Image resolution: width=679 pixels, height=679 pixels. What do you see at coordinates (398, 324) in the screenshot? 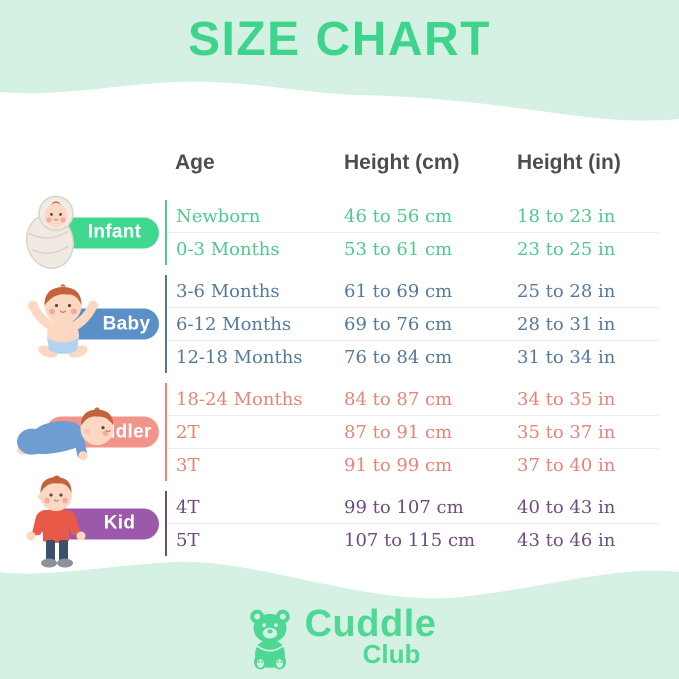
I see `height-cm-cell: 69 to 76 cm` at bounding box center [398, 324].